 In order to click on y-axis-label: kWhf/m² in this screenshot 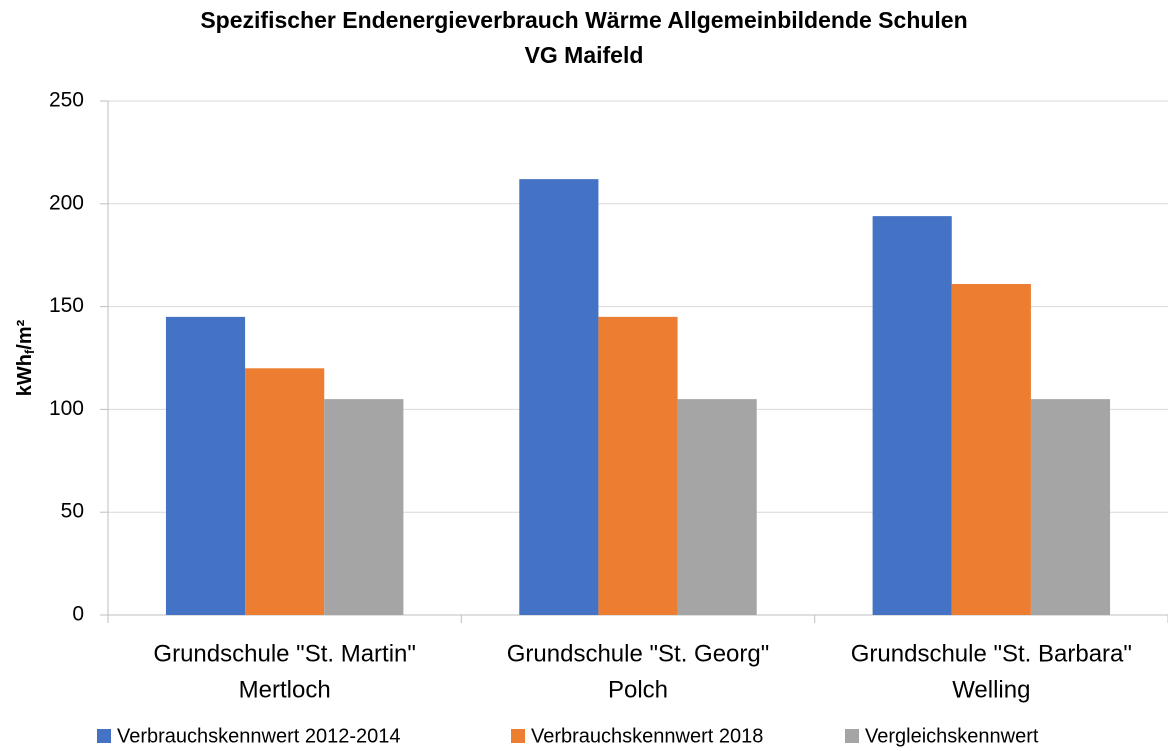, I will do `click(25, 357)`.